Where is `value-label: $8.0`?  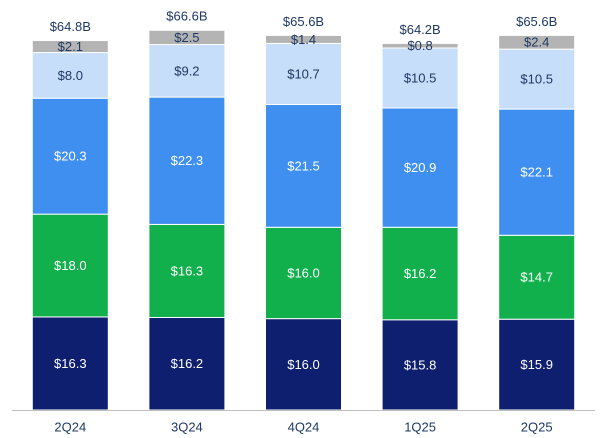 value-label: $8.0 is located at coordinates (70, 75).